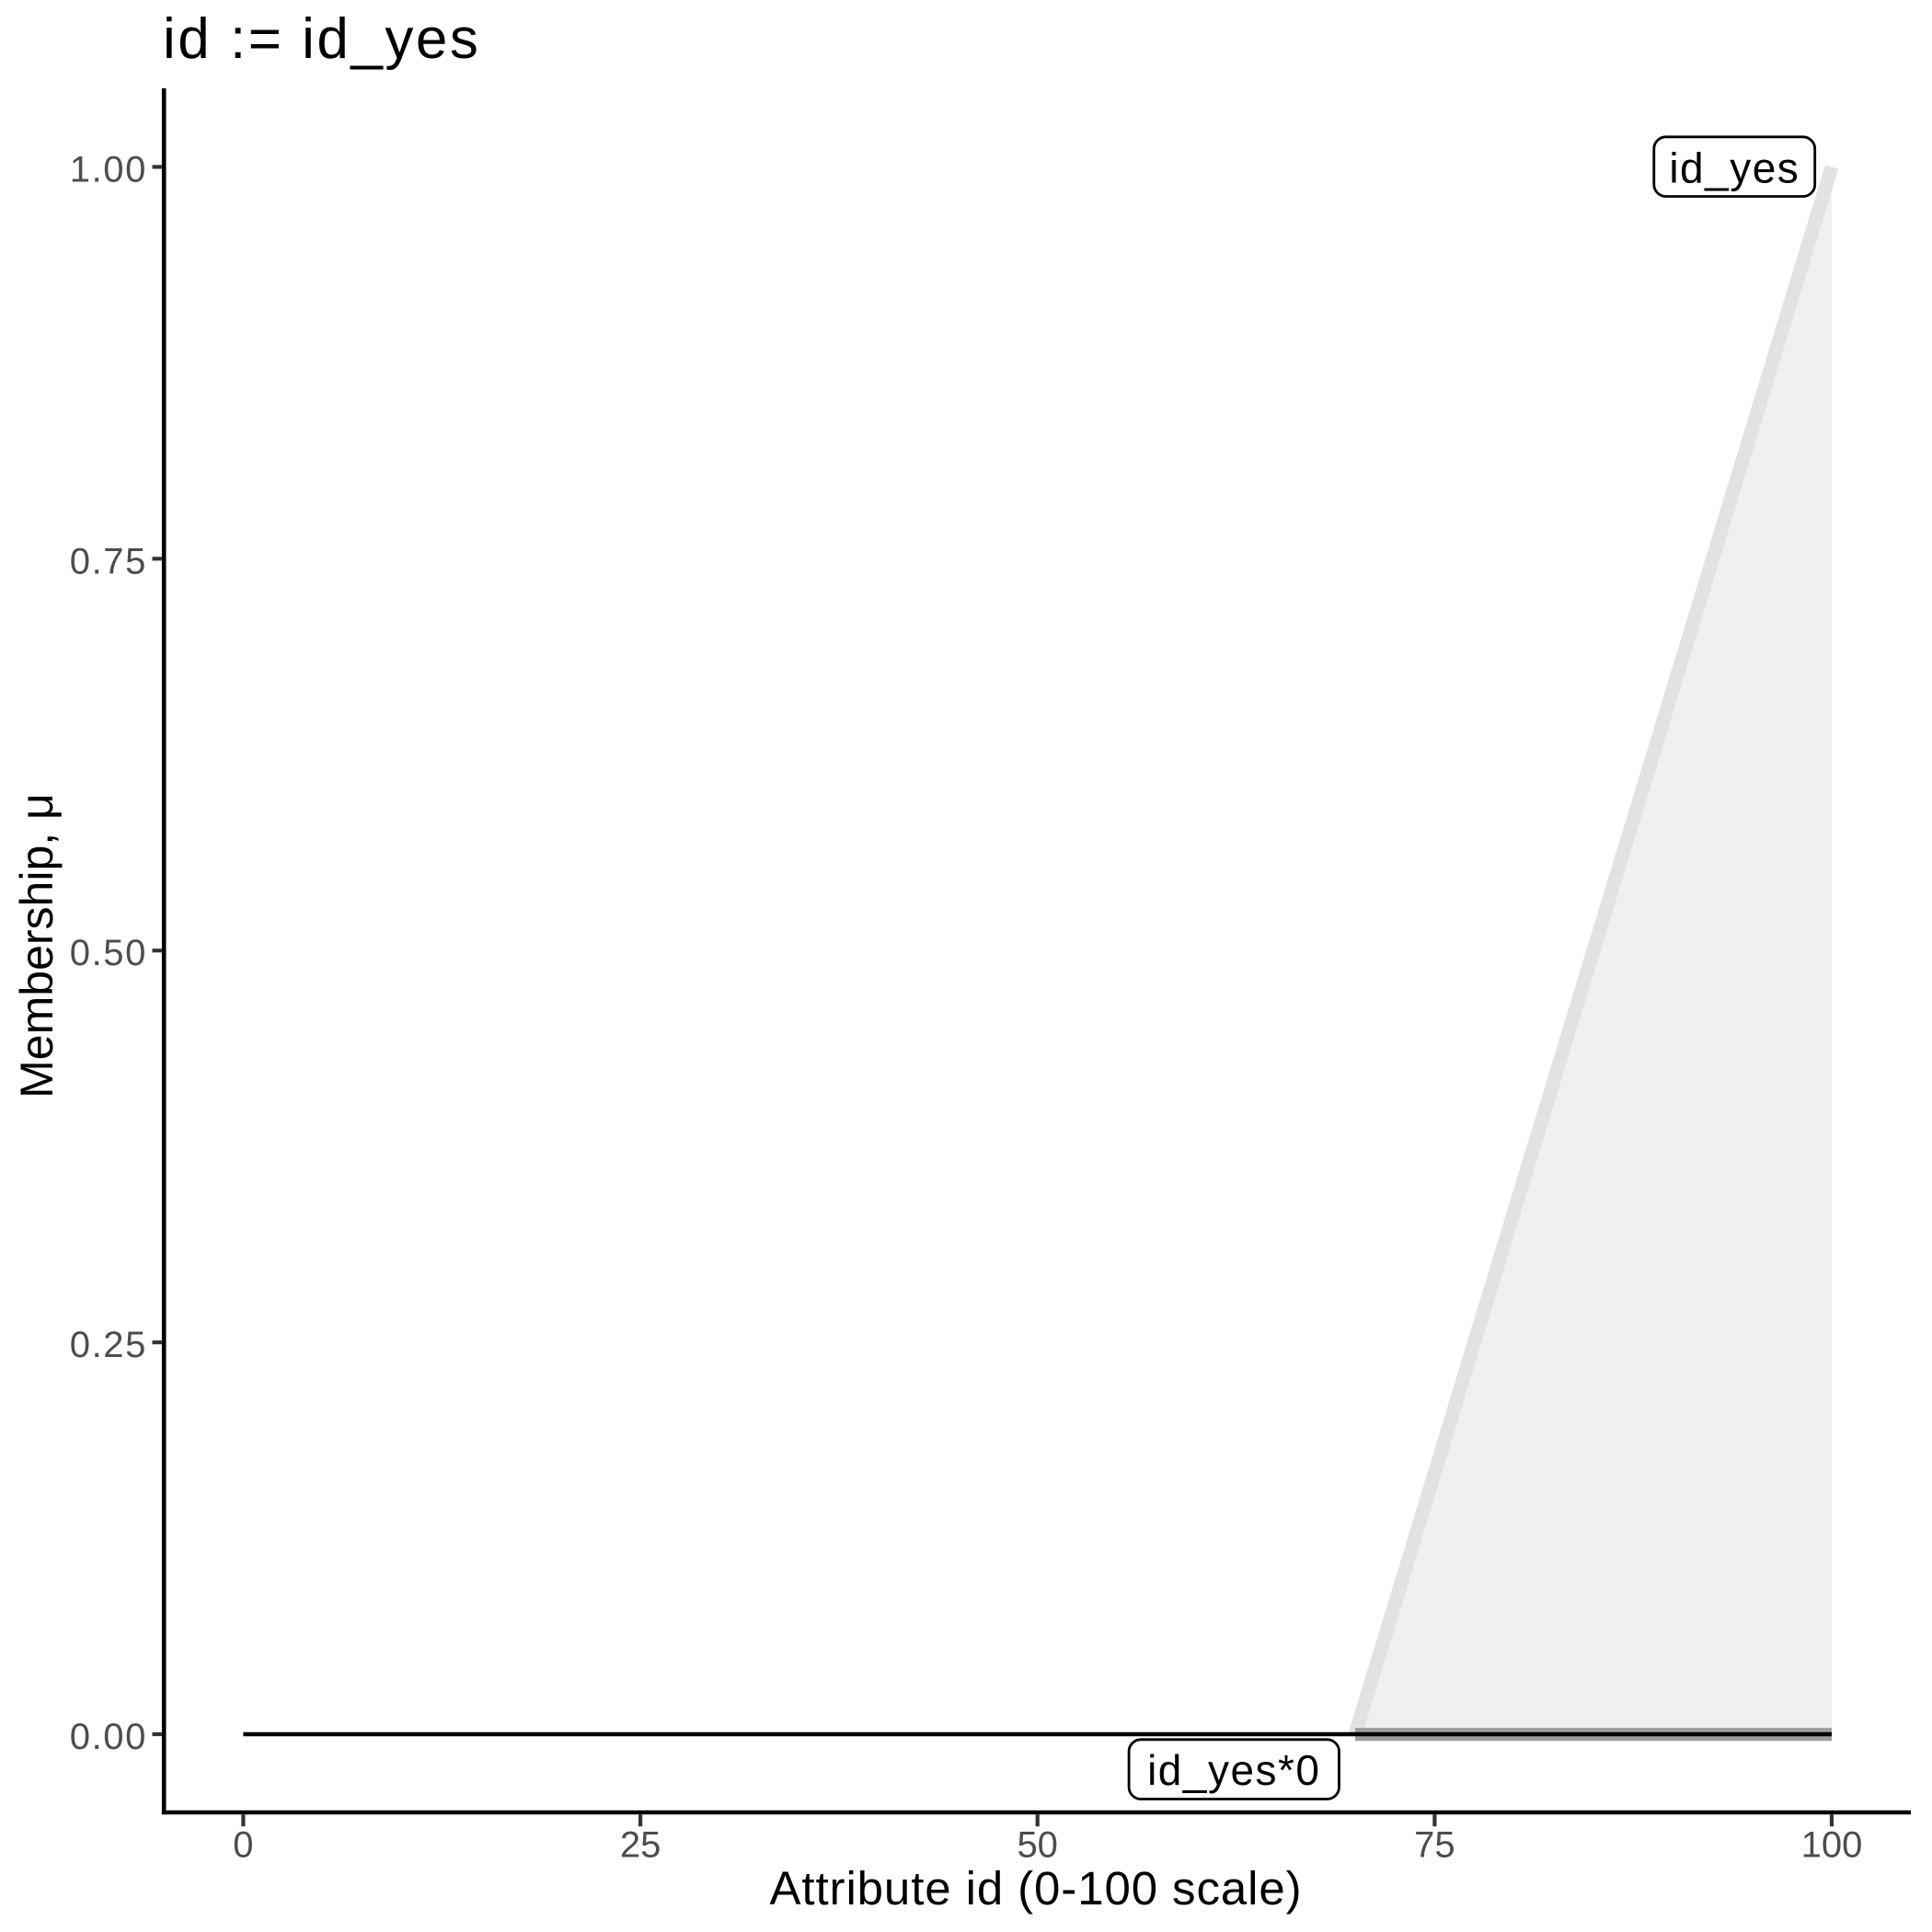 This screenshot has height=1932, width=1932. What do you see at coordinates (640, 1844) in the screenshot?
I see `svg-text: 25` at bounding box center [640, 1844].